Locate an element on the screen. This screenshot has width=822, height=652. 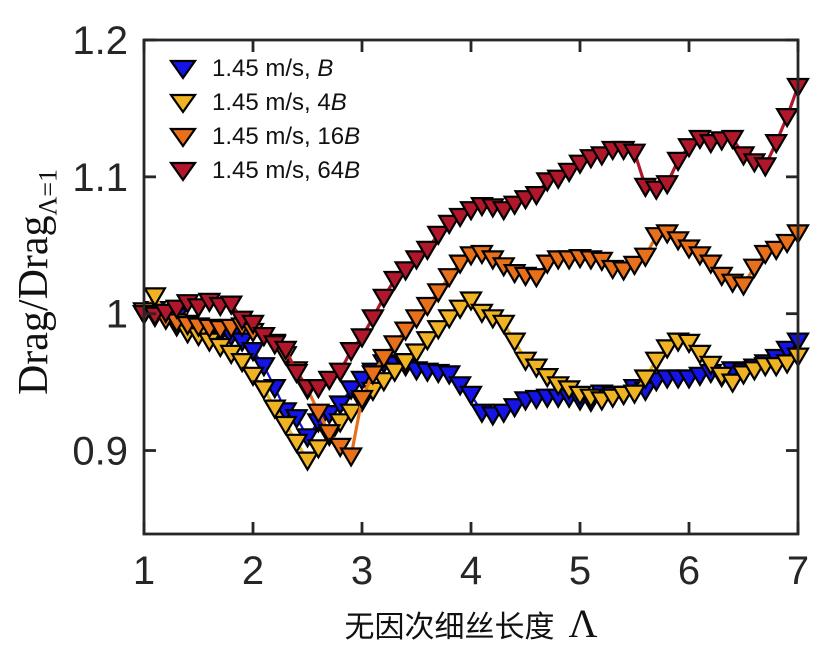
legend-label: 1.45 m/s, B is located at coordinates (273, 68).